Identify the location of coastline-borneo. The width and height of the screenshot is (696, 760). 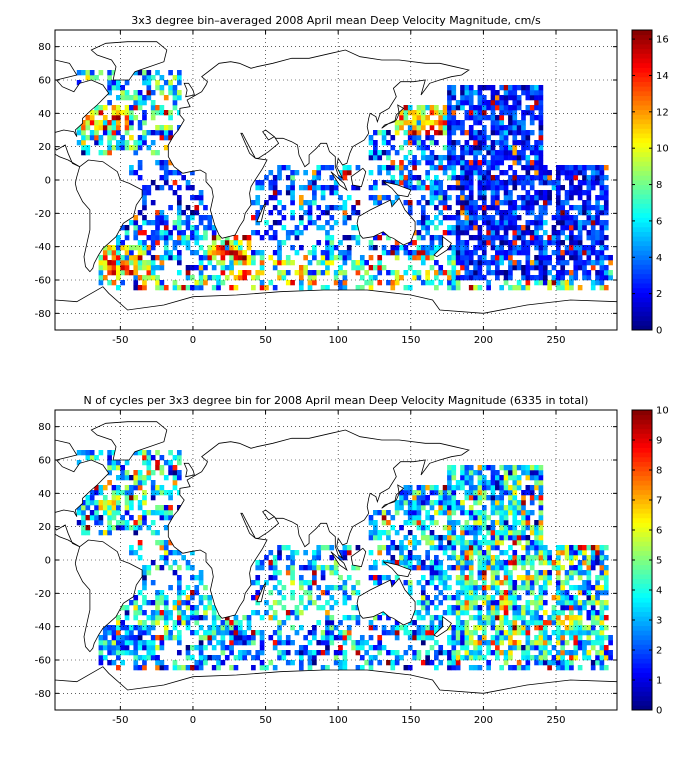
(358, 177).